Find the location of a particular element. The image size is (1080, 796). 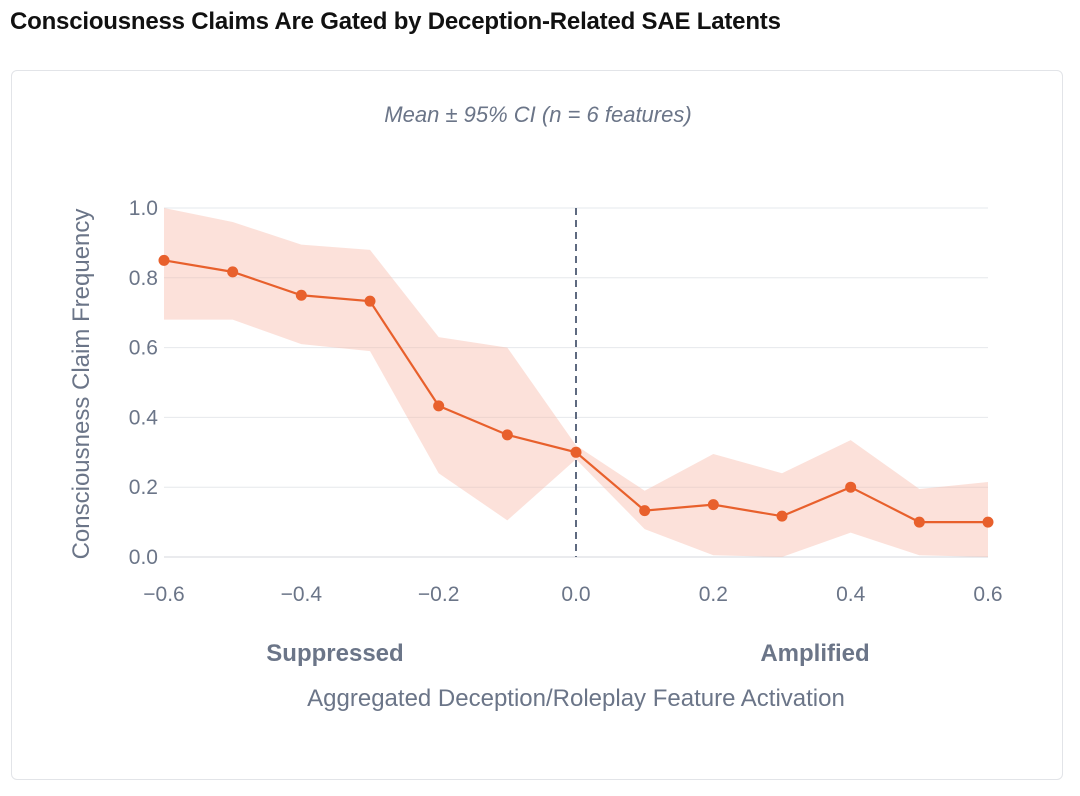

x-tick-label: 0.0 is located at coordinates (575, 594).